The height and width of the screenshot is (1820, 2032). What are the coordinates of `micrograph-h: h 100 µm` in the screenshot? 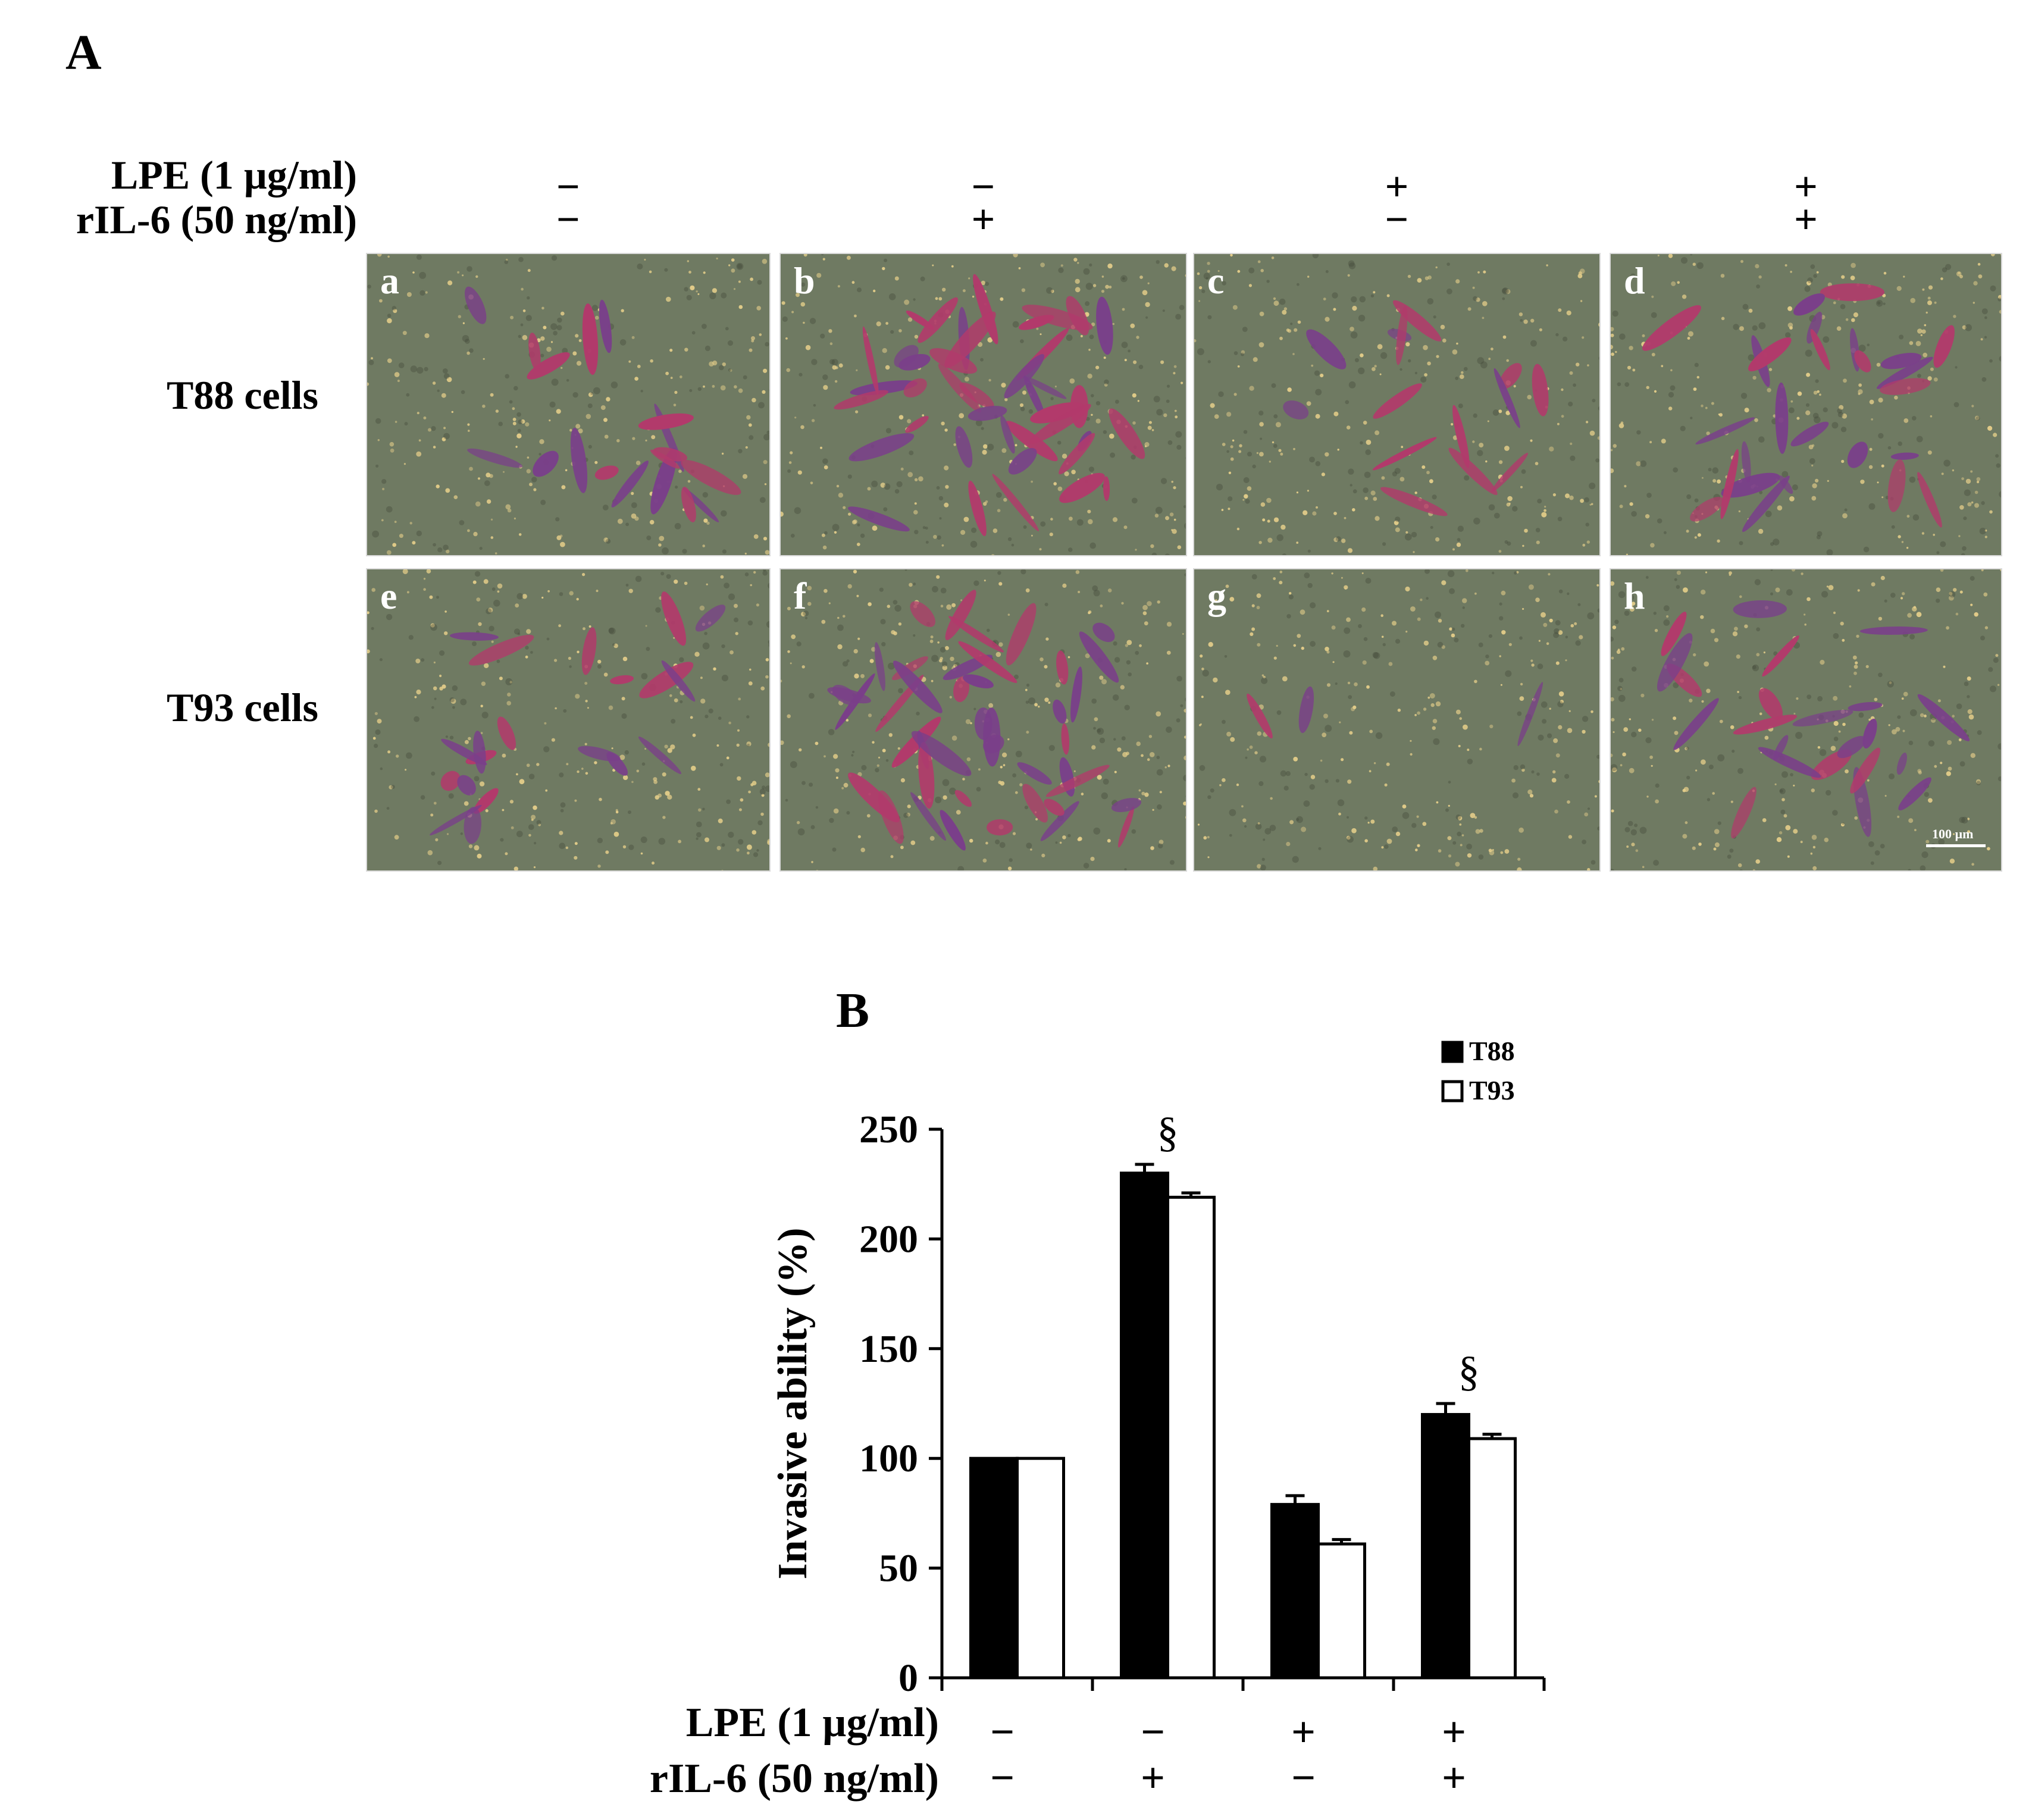 It's located at (1806, 720).